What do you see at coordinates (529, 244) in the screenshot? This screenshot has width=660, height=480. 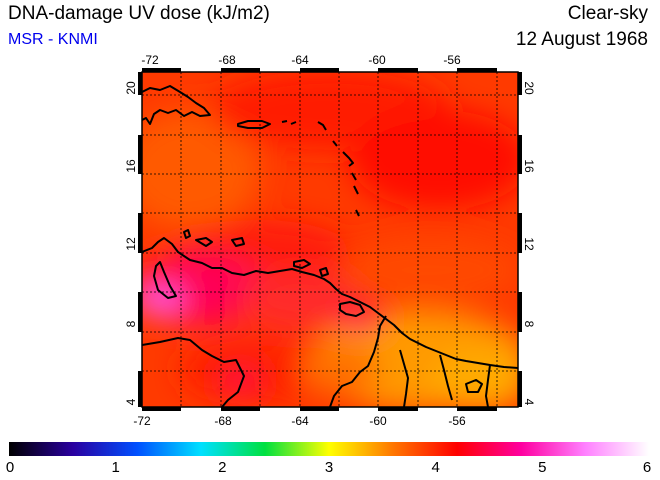 I see `lat-tick-right: 12` at bounding box center [529, 244].